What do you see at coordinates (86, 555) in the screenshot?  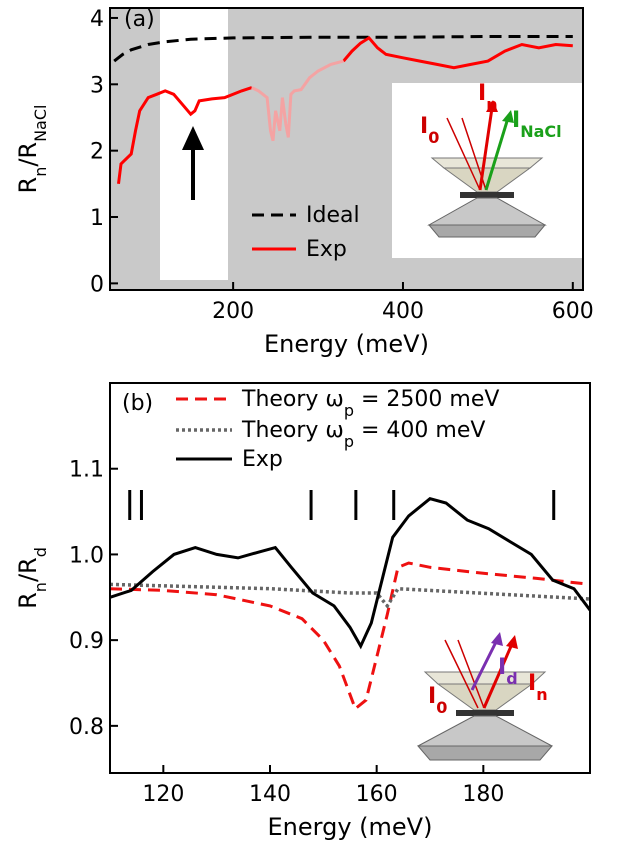 I see `y-tick-label: 1.0` at bounding box center [86, 555].